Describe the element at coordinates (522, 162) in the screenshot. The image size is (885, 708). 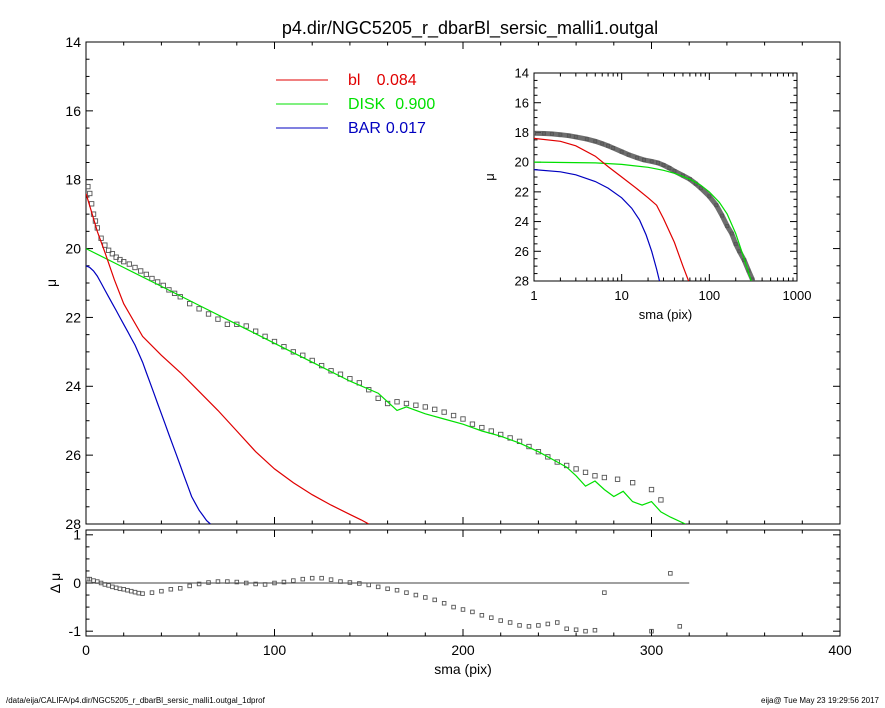
I see `inset-log-ytick-label: 20` at that location.